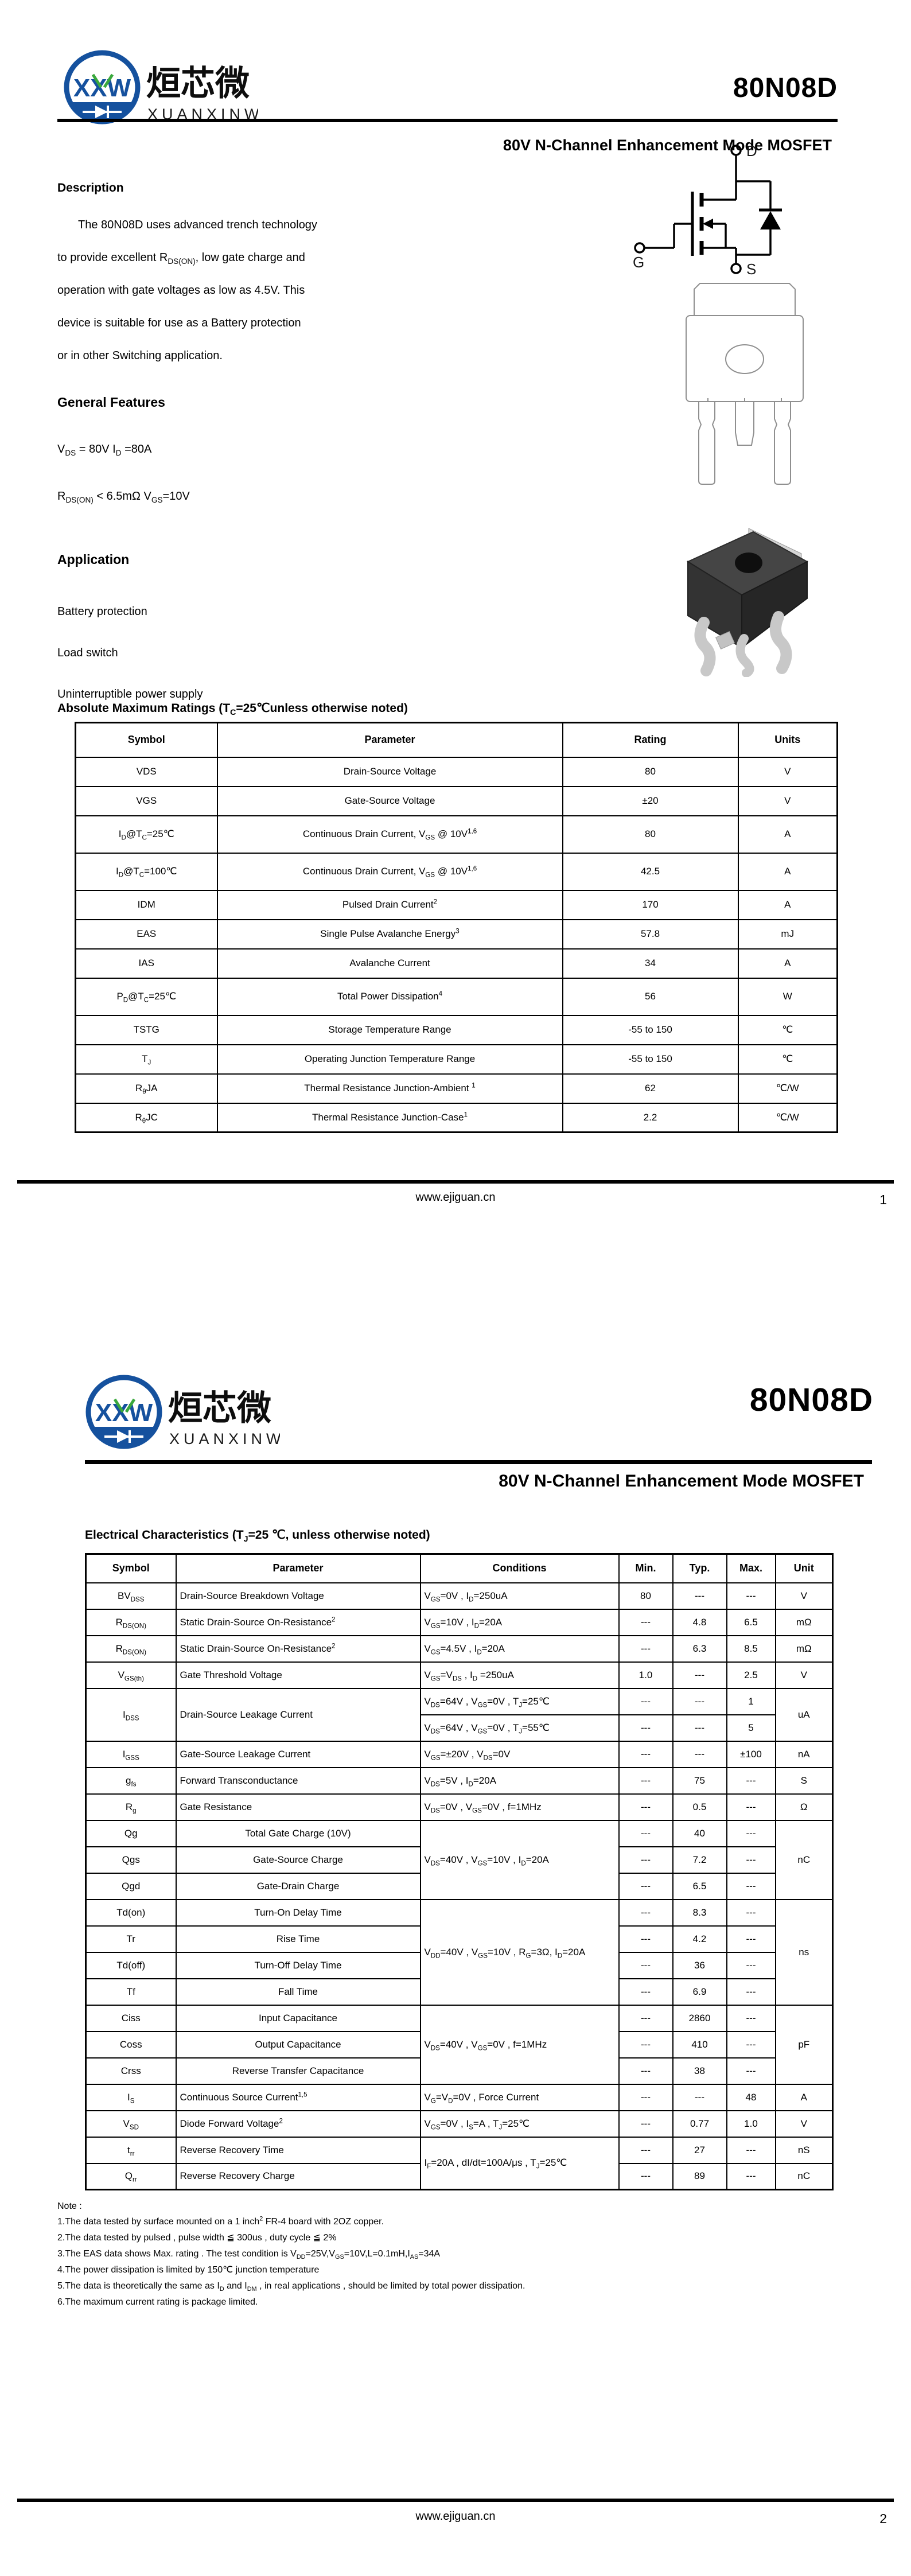 The image size is (911, 2576). What do you see at coordinates (699, 1912) in the screenshot?
I see `table-cell: 8.3` at bounding box center [699, 1912].